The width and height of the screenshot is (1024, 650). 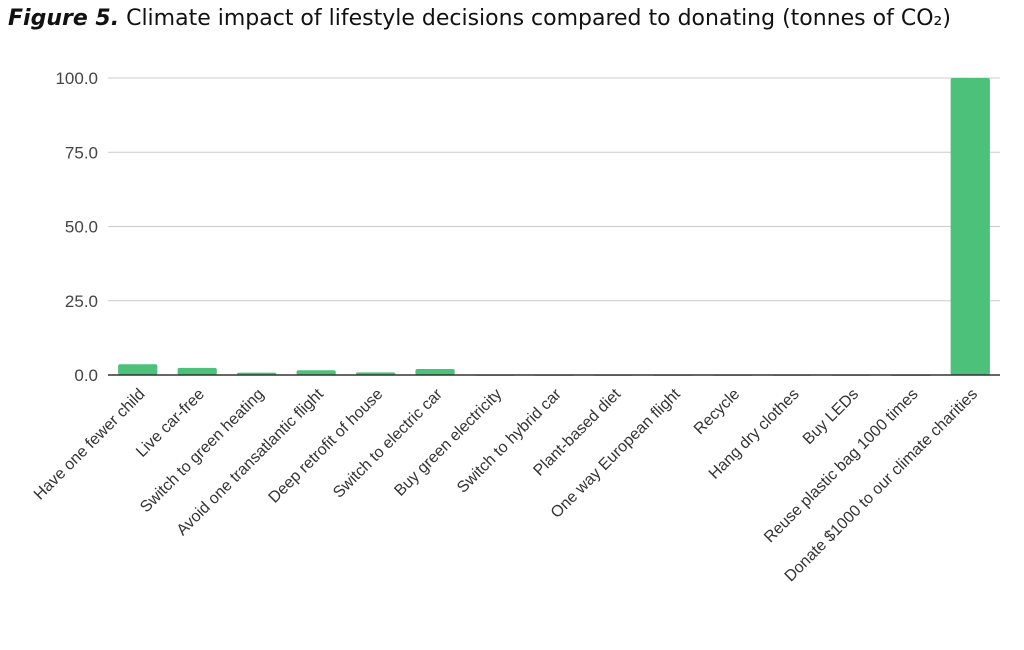 I want to click on x-tick-label: Deep retrofit of house, so click(x=326, y=446).